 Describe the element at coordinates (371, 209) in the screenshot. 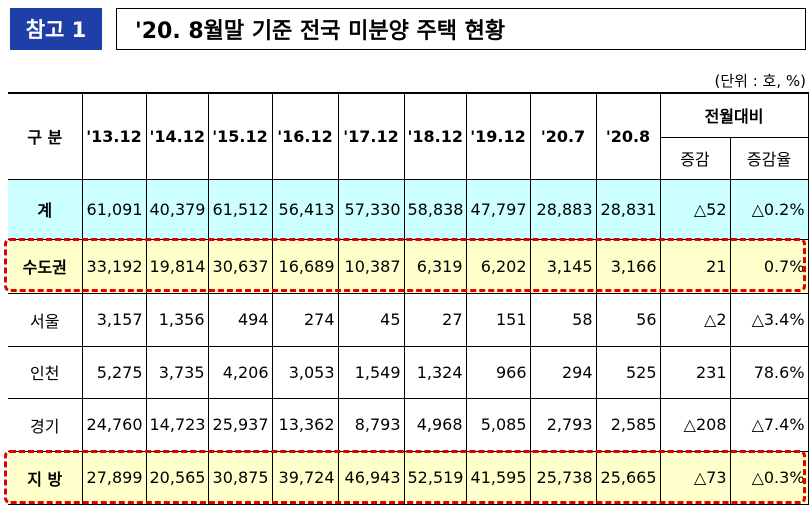

I see `cell: 57,330` at that location.